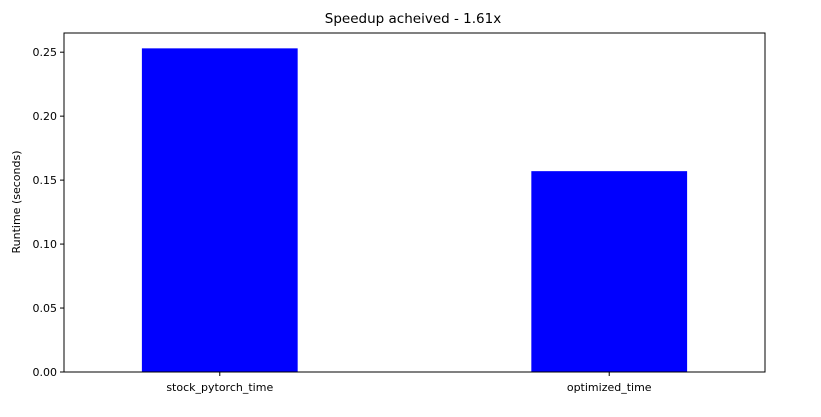 This screenshot has height=417, width=821. I want to click on y-tick-label: 0.10, so click(45, 244).